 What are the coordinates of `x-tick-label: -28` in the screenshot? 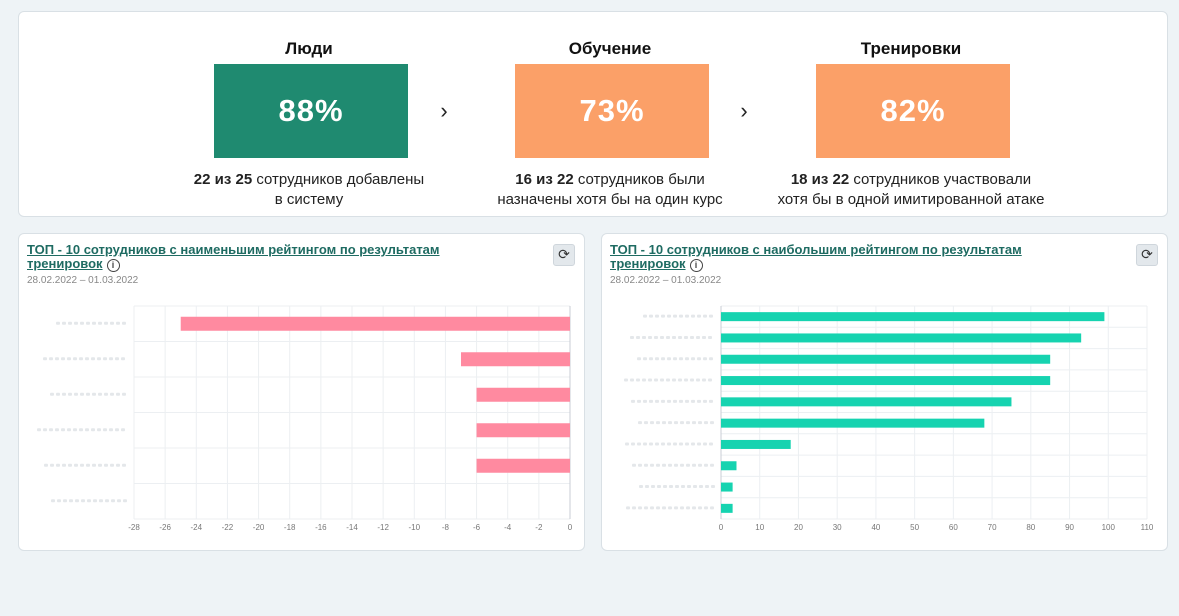 It's located at (134, 527).